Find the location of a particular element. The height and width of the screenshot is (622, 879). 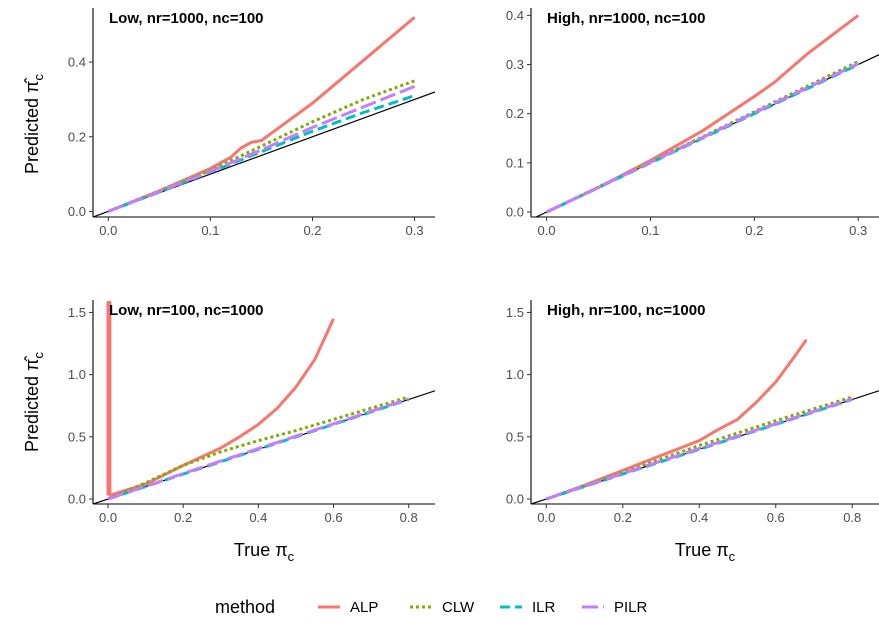

legend: method ALP CLW ILR PILR is located at coordinates (431, 607).